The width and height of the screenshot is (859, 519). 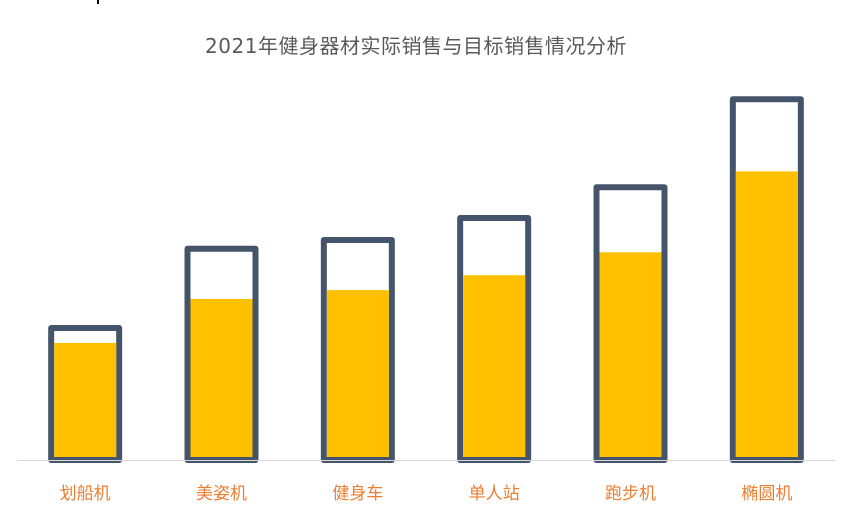 What do you see at coordinates (221, 494) in the screenshot?
I see `category-label-1: 美姿机` at bounding box center [221, 494].